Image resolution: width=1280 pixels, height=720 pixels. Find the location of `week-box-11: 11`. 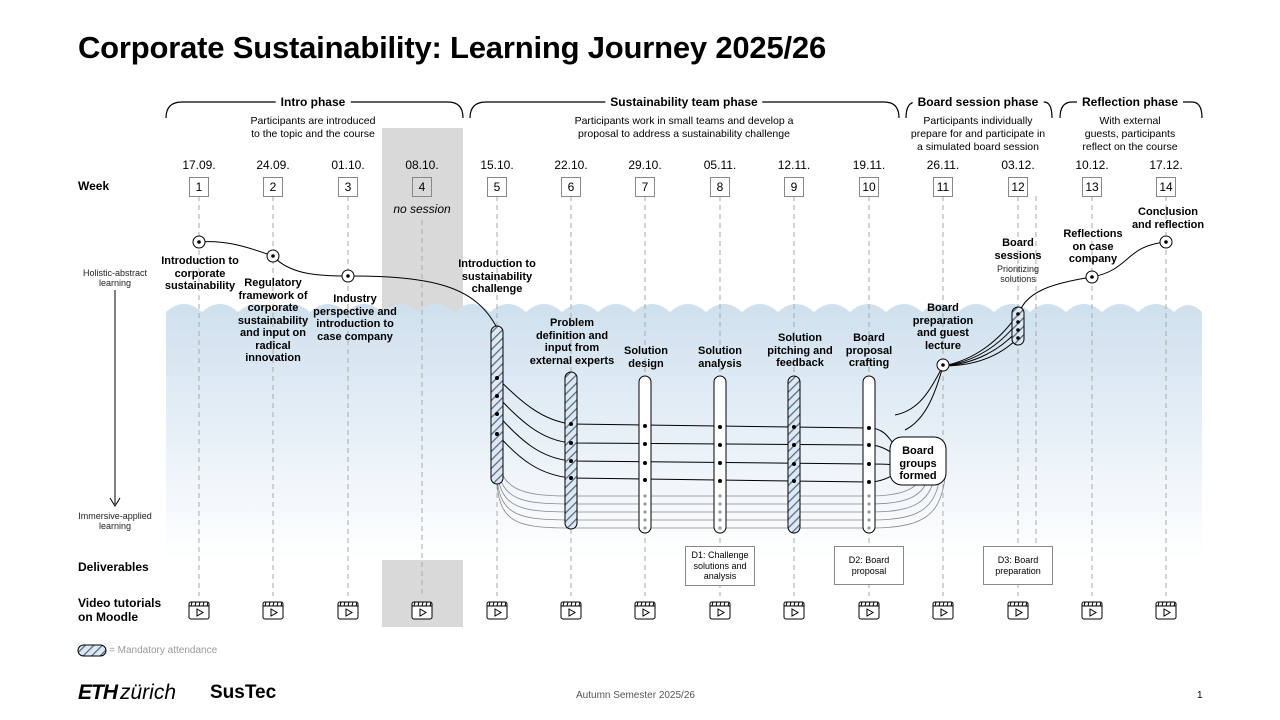

week-box-11: 11 is located at coordinates (943, 187).